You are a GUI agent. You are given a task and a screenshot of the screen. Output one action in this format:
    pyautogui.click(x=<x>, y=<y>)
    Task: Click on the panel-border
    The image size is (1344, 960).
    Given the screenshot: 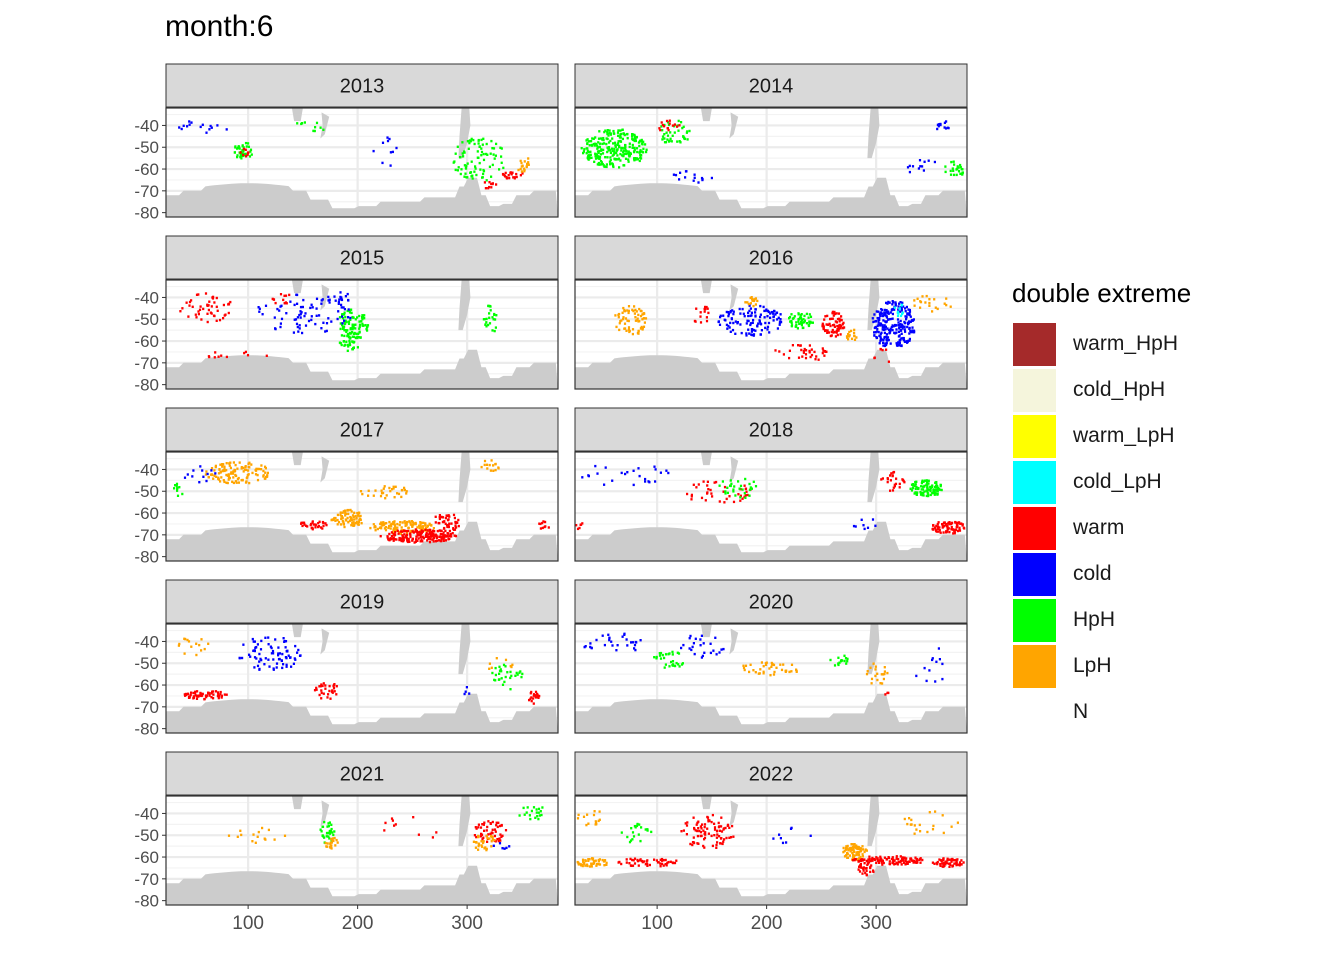 What is the action you would take?
    pyautogui.click(x=362, y=678)
    